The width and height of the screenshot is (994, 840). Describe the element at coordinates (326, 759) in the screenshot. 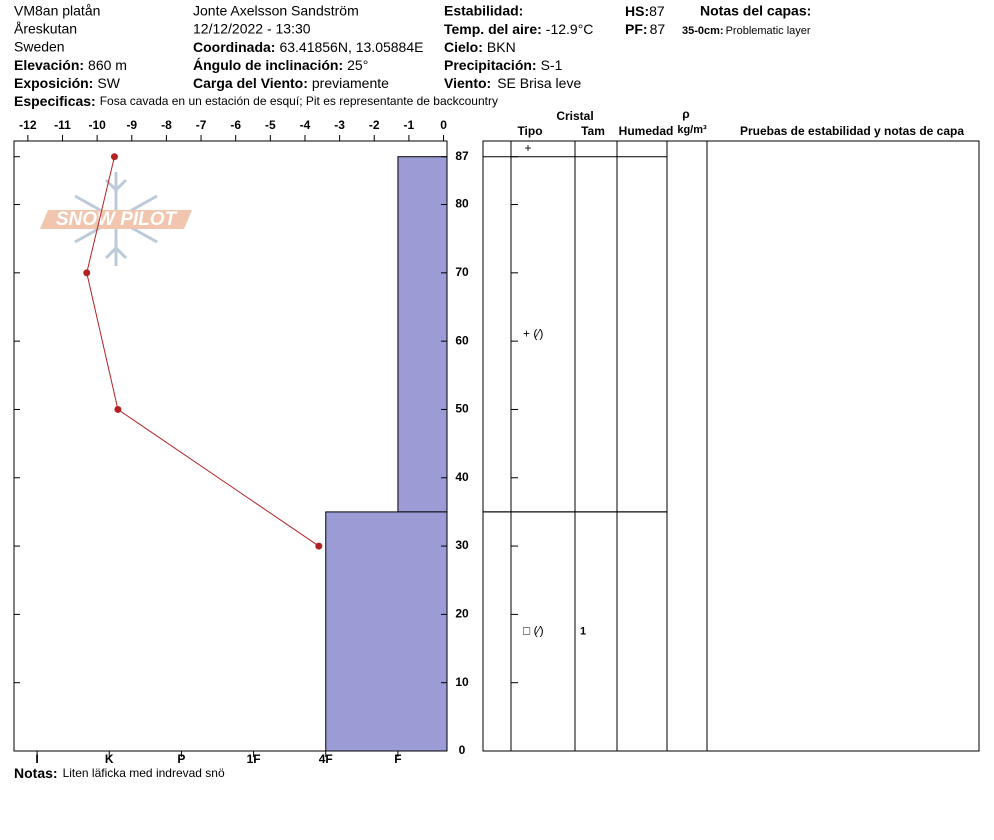

I see `x-tick-label: 4F` at that location.